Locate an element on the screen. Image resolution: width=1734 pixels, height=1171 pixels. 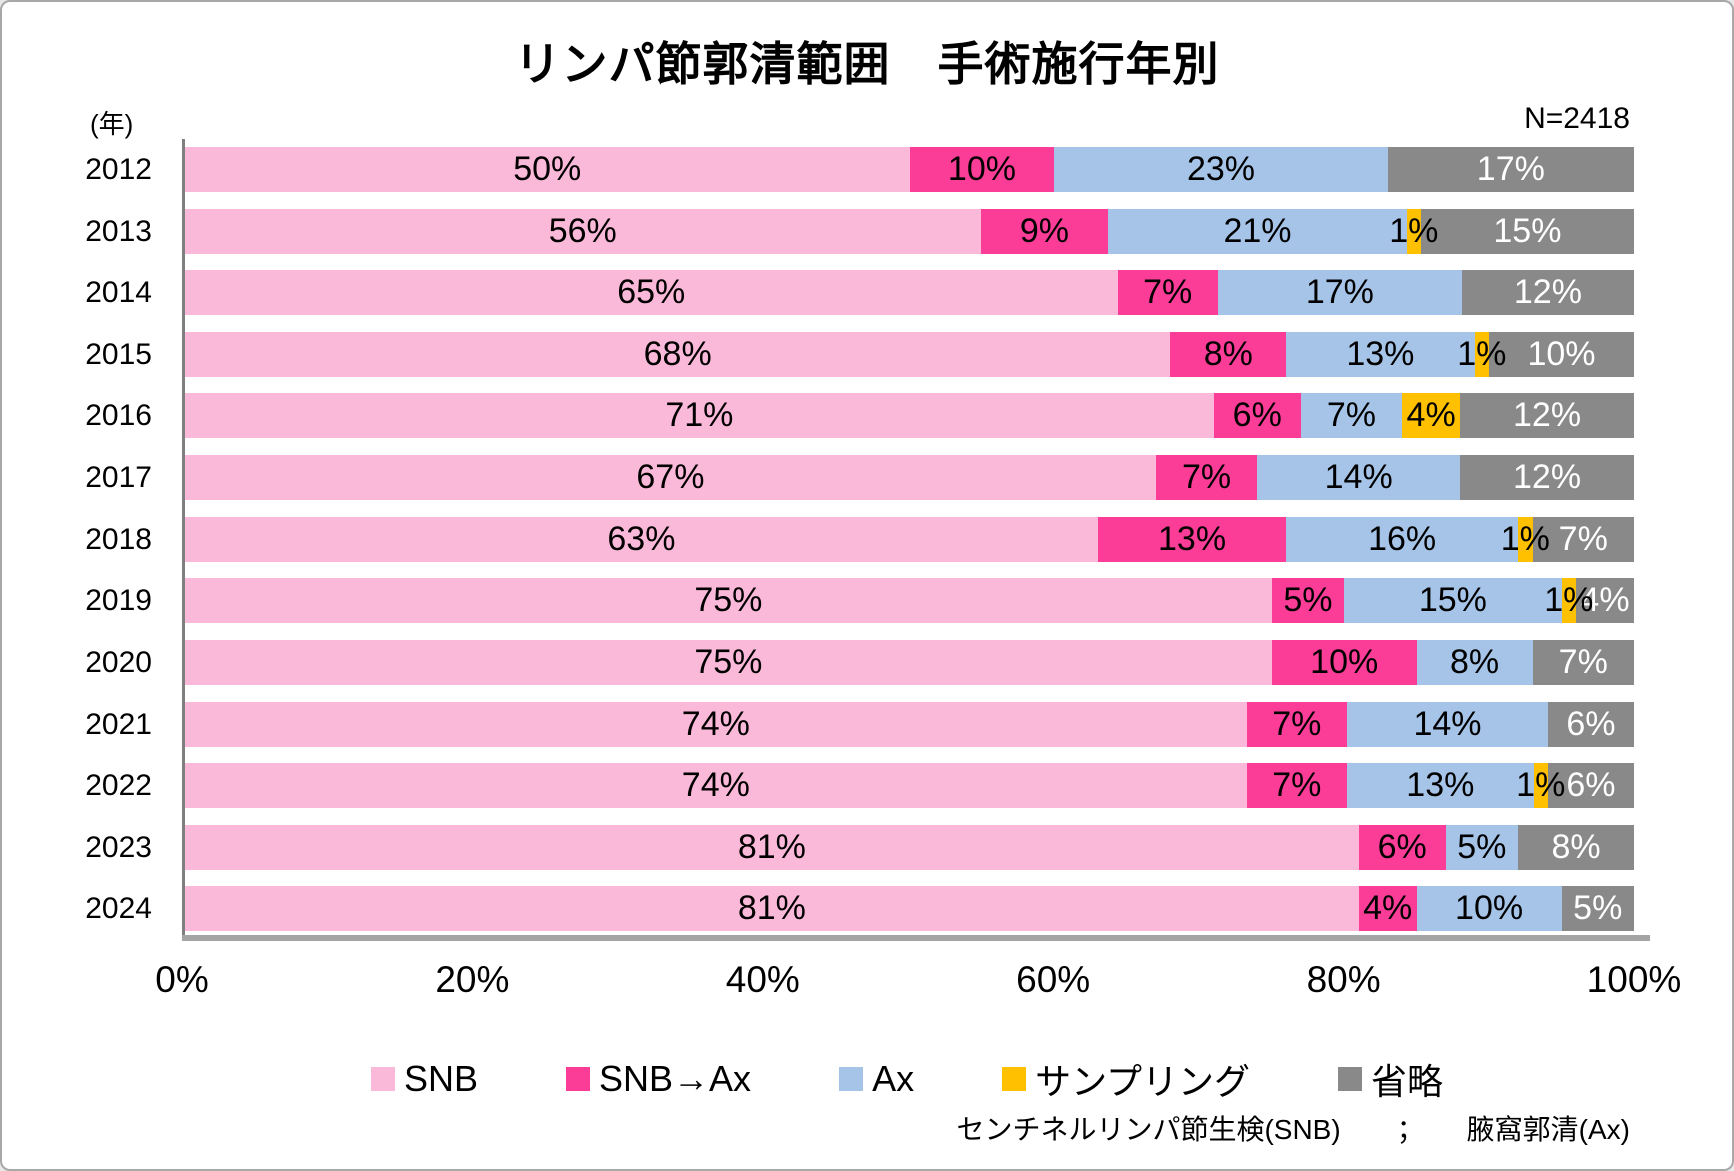
bar-segment-Ax: 21% is located at coordinates (1257, 231).